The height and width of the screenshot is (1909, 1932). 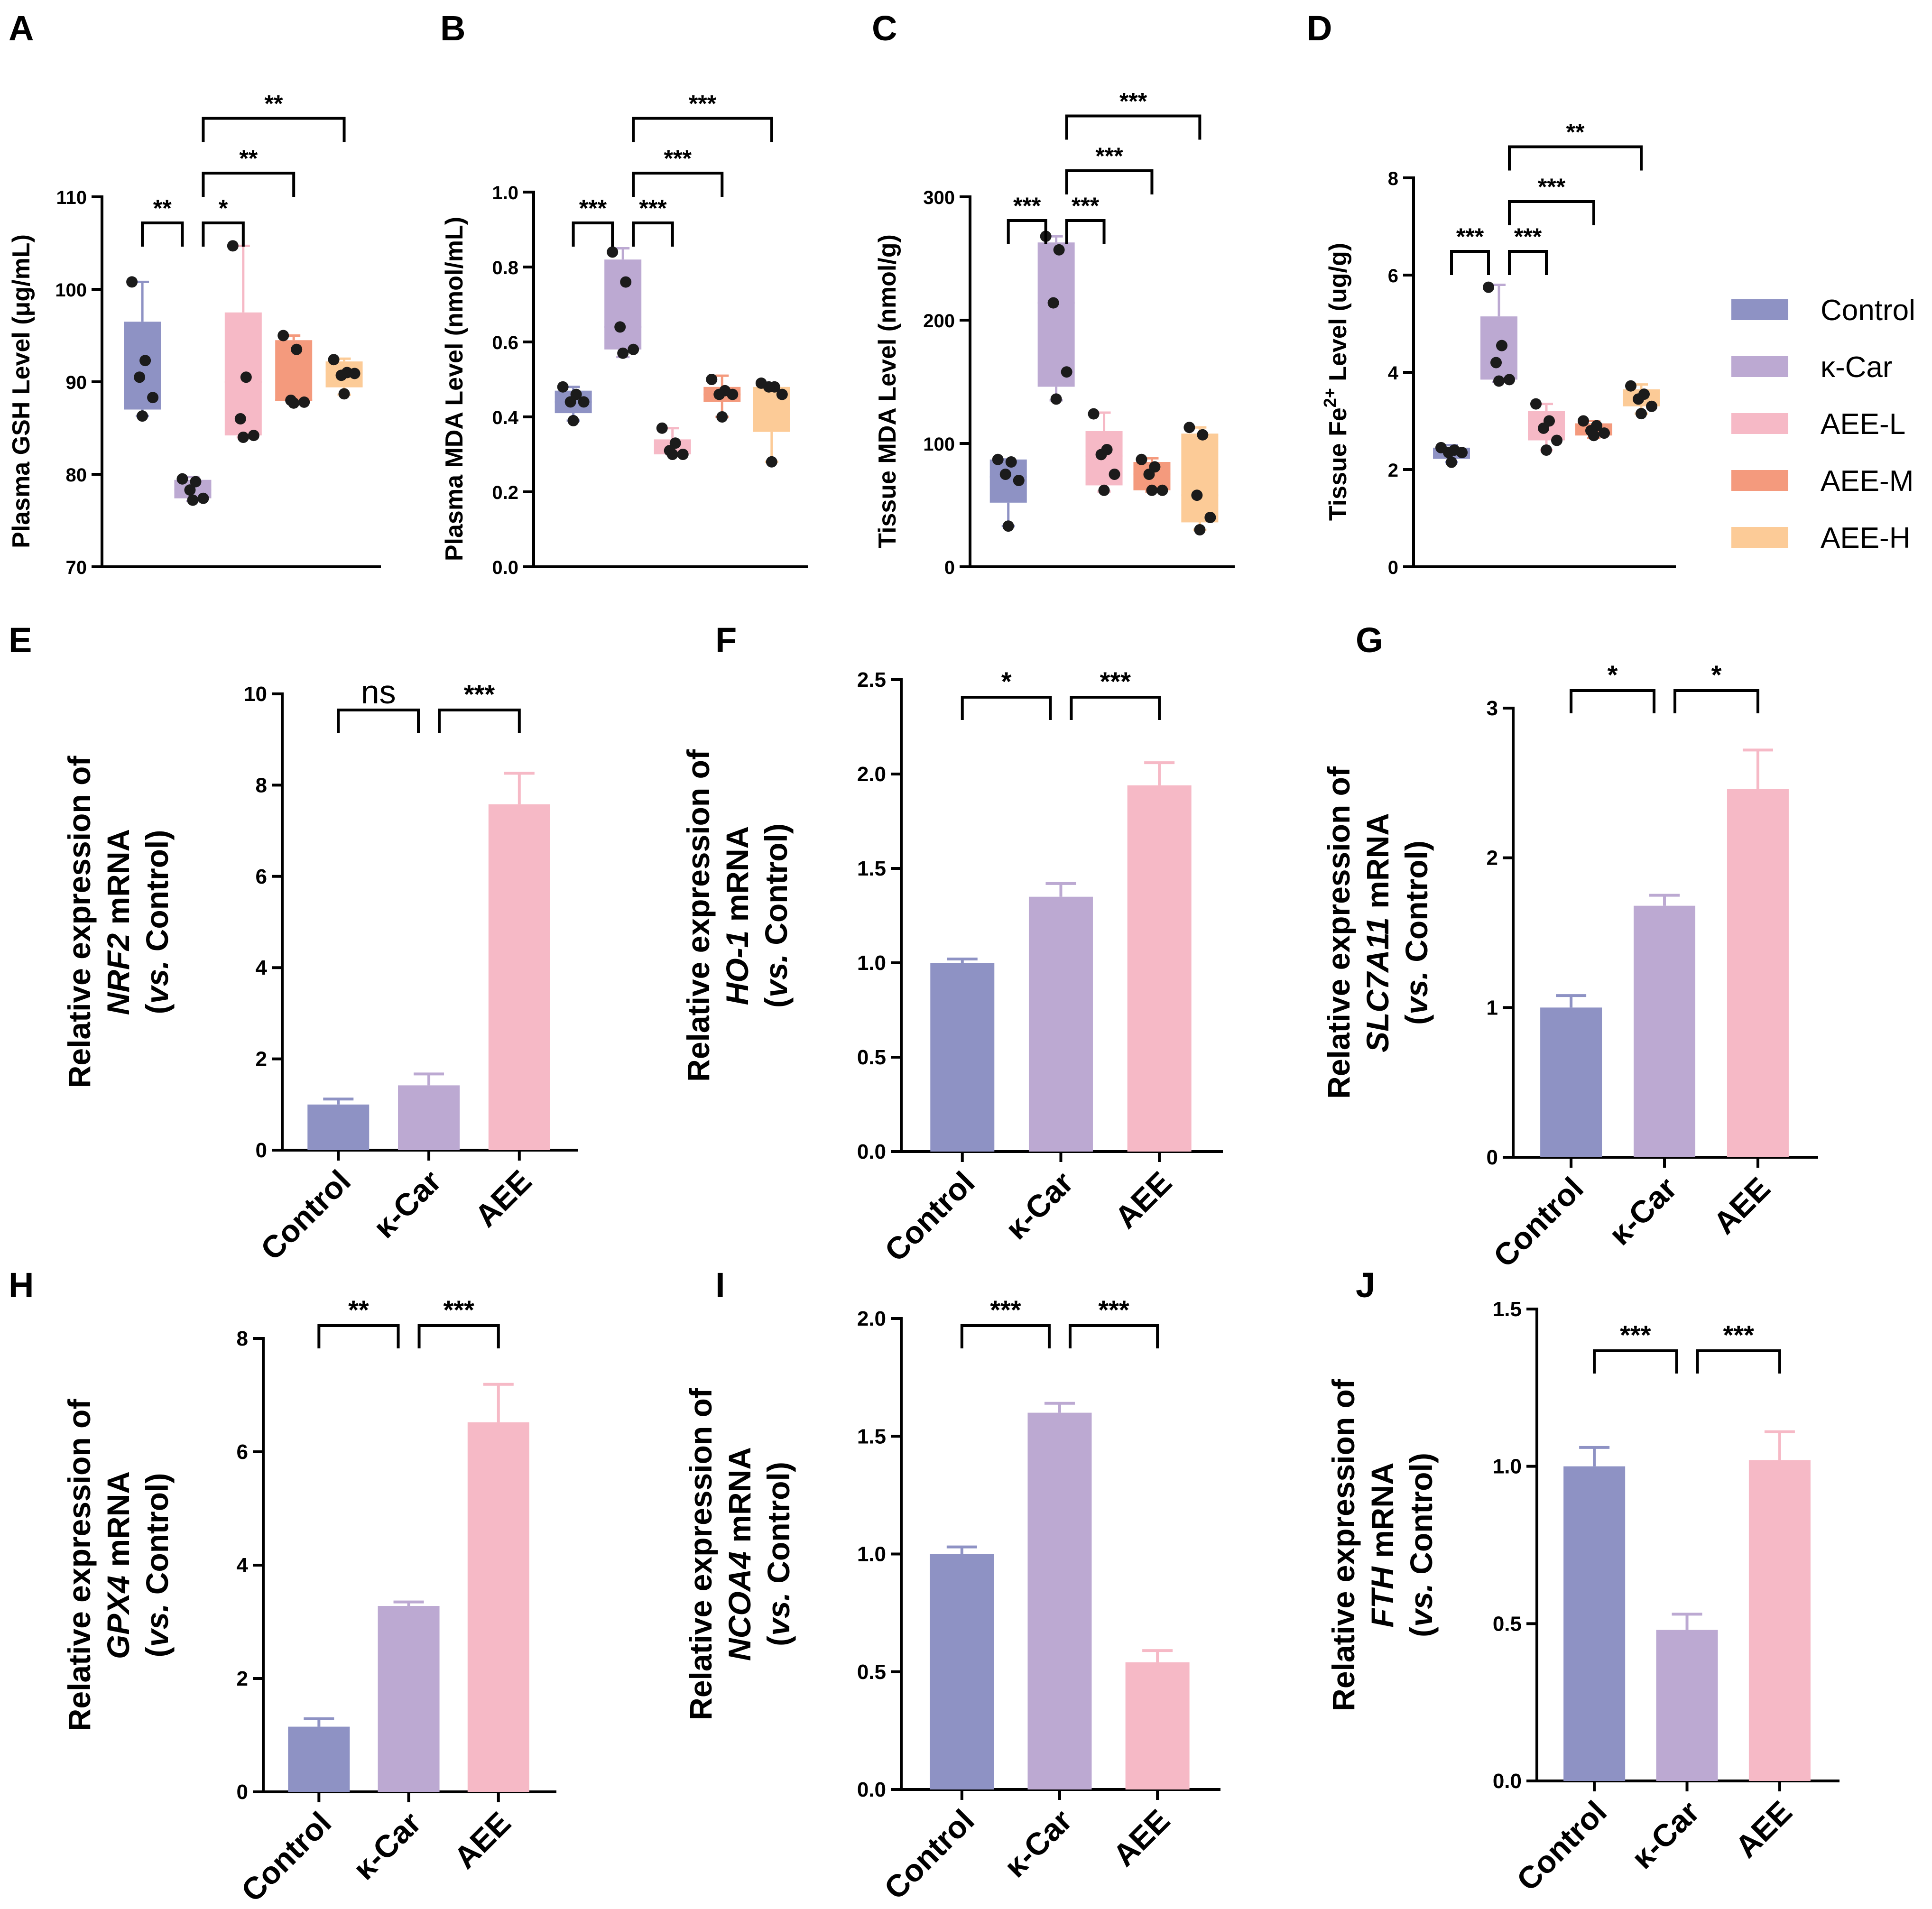 I want to click on box--car, so click(x=193, y=490).